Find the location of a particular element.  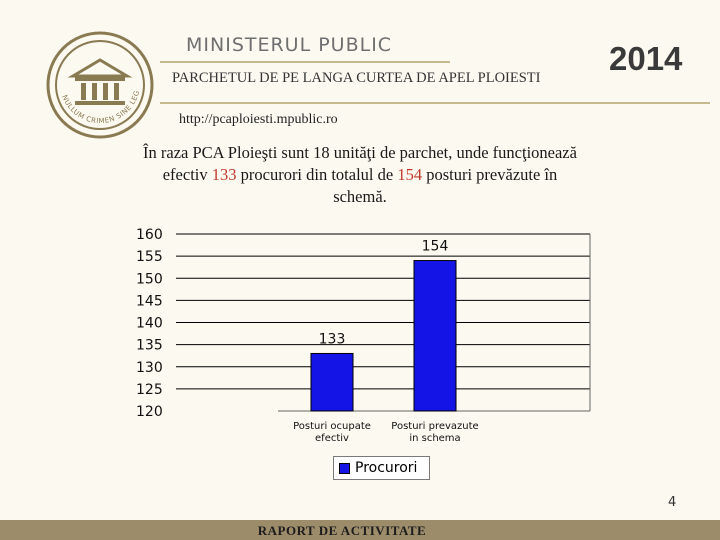

y-tick-label: 120 is located at coordinates (149, 412).